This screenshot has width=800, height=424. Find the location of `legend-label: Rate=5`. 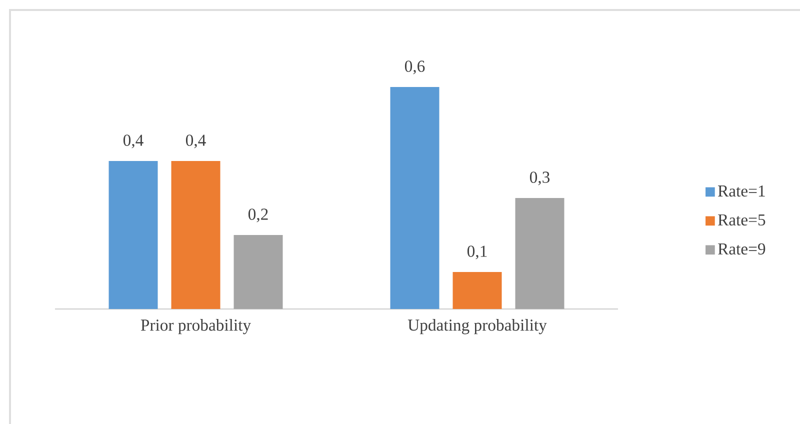

legend-label: Rate=5 is located at coordinates (742, 220).